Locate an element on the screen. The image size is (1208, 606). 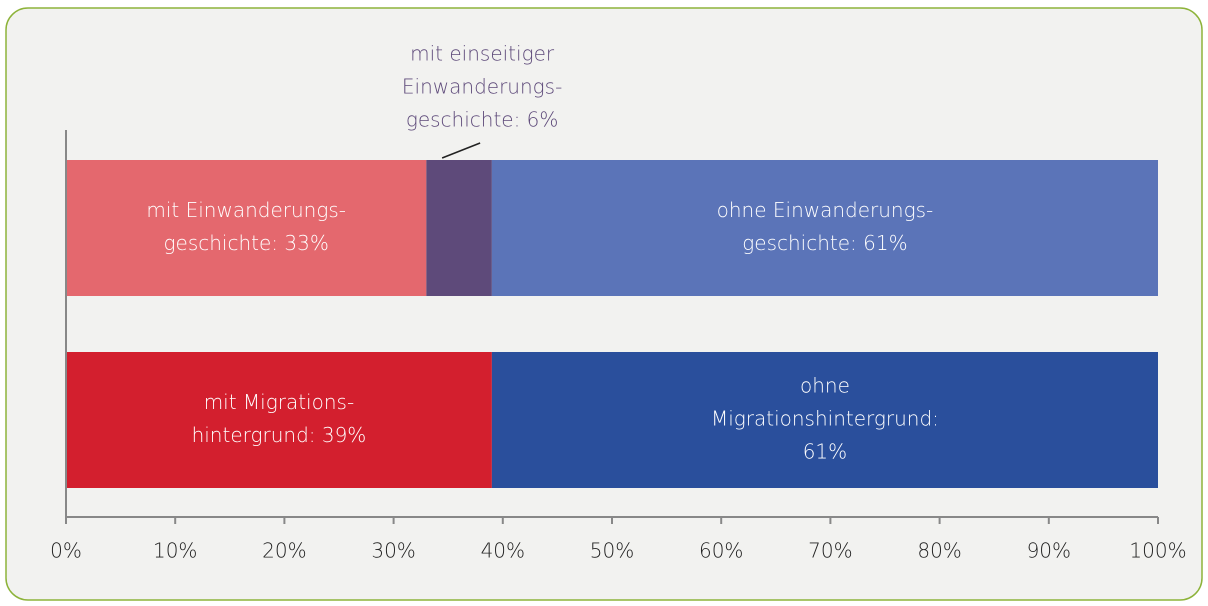
x-tick-label: 100% is located at coordinates (1157, 551).